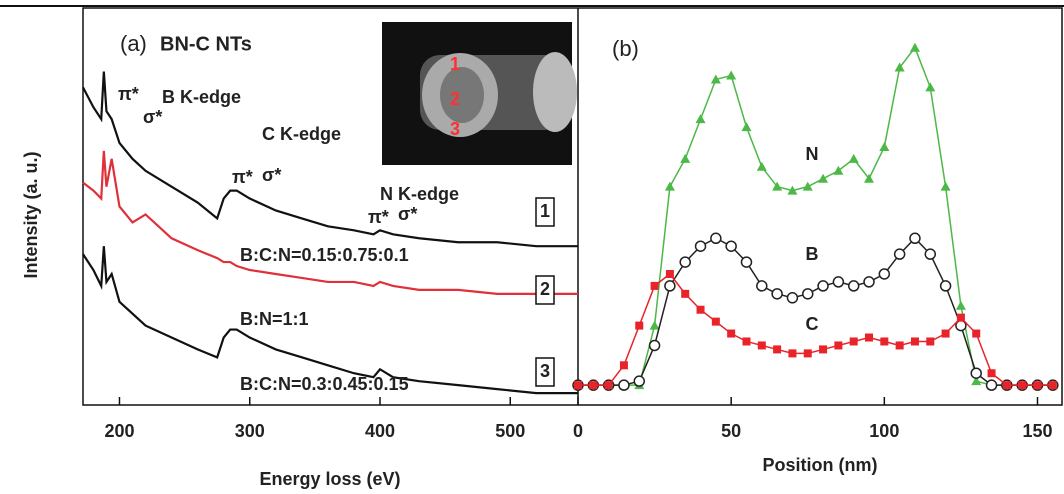 Image resolution: width=1064 pixels, height=494 pixels. Describe the element at coordinates (324, 384) in the screenshot. I see `annotation: B:C:N=0.3:0.45:0.15` at that location.